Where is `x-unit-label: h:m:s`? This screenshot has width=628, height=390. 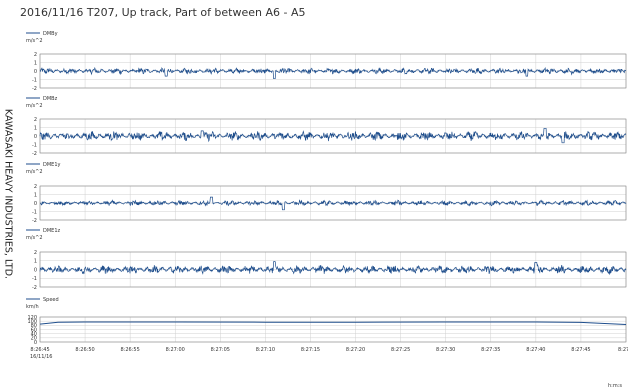
x-unit-label: h:m:s is located at coordinates (615, 386).